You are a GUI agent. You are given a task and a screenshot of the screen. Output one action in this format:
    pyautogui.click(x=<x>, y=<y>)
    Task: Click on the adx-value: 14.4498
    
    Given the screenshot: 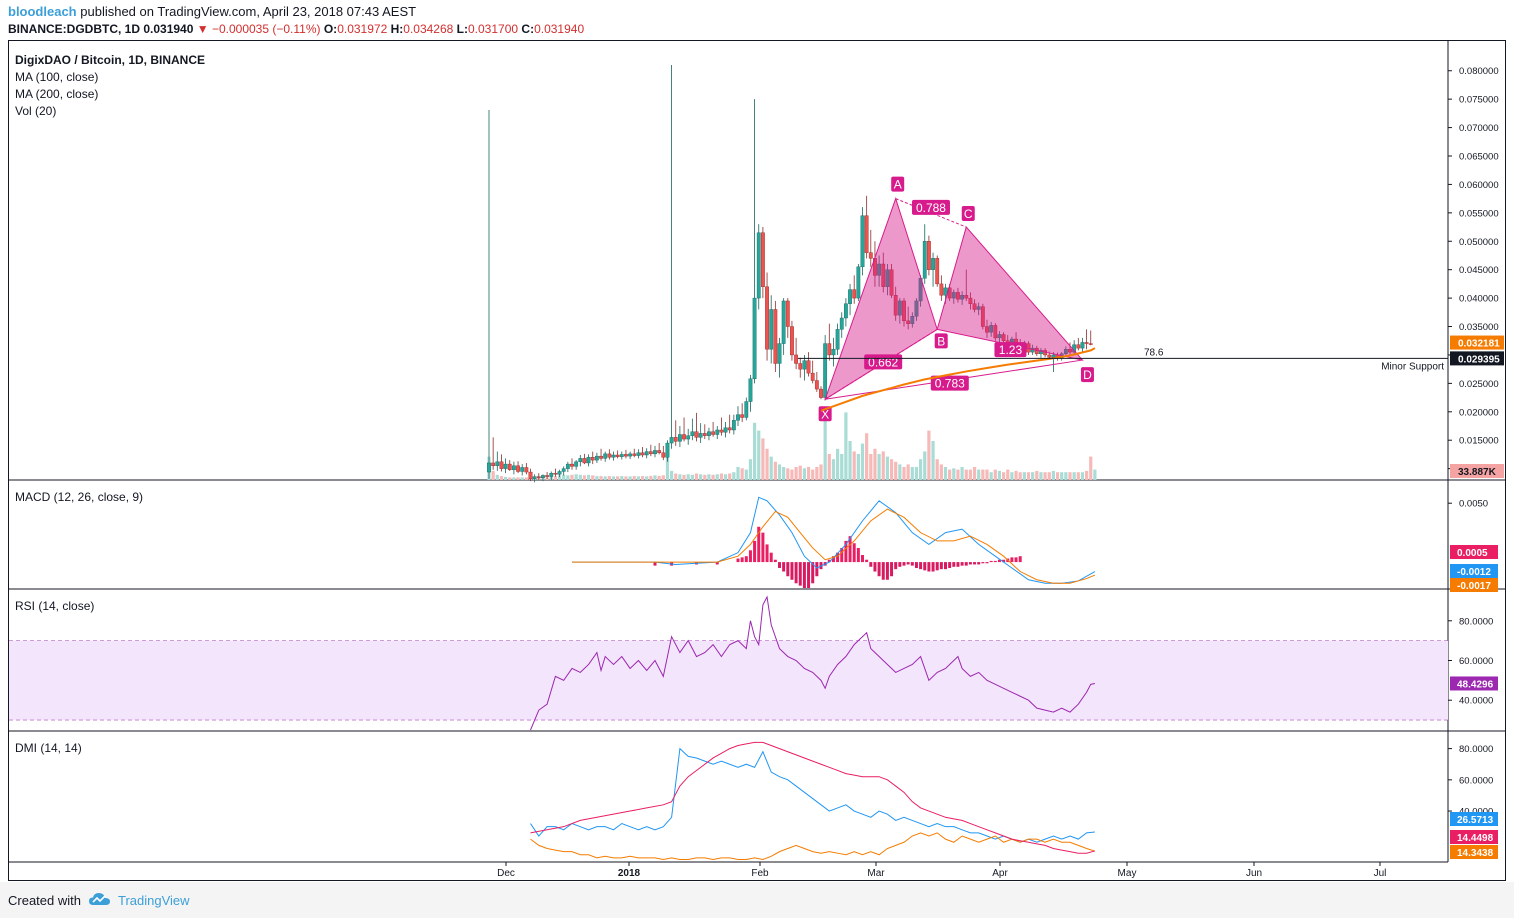 What is the action you would take?
    pyautogui.click(x=1475, y=838)
    